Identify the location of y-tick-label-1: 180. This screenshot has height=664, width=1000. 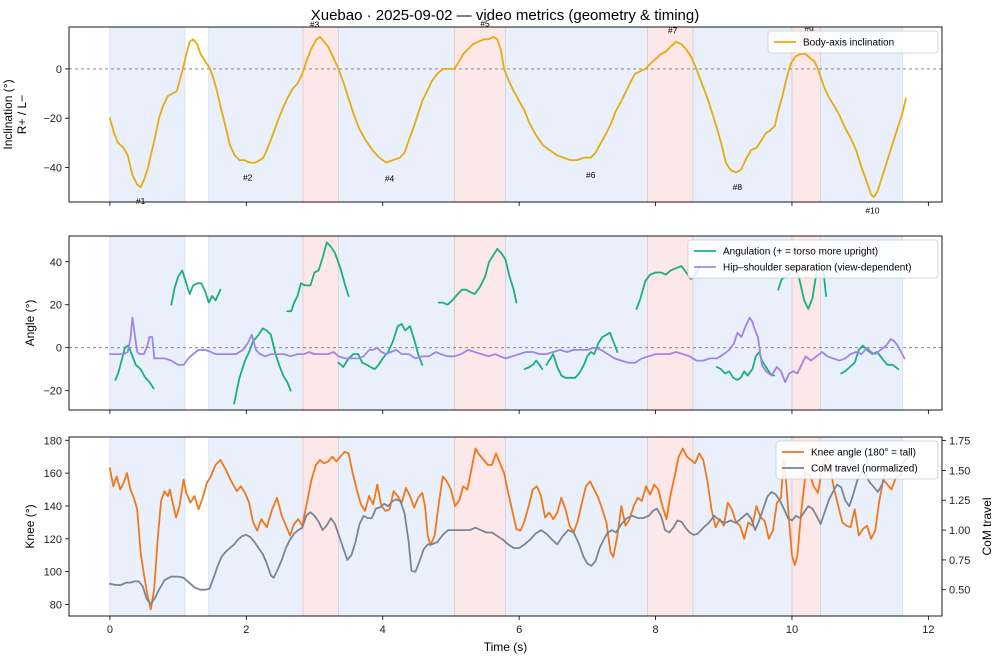
(53, 441).